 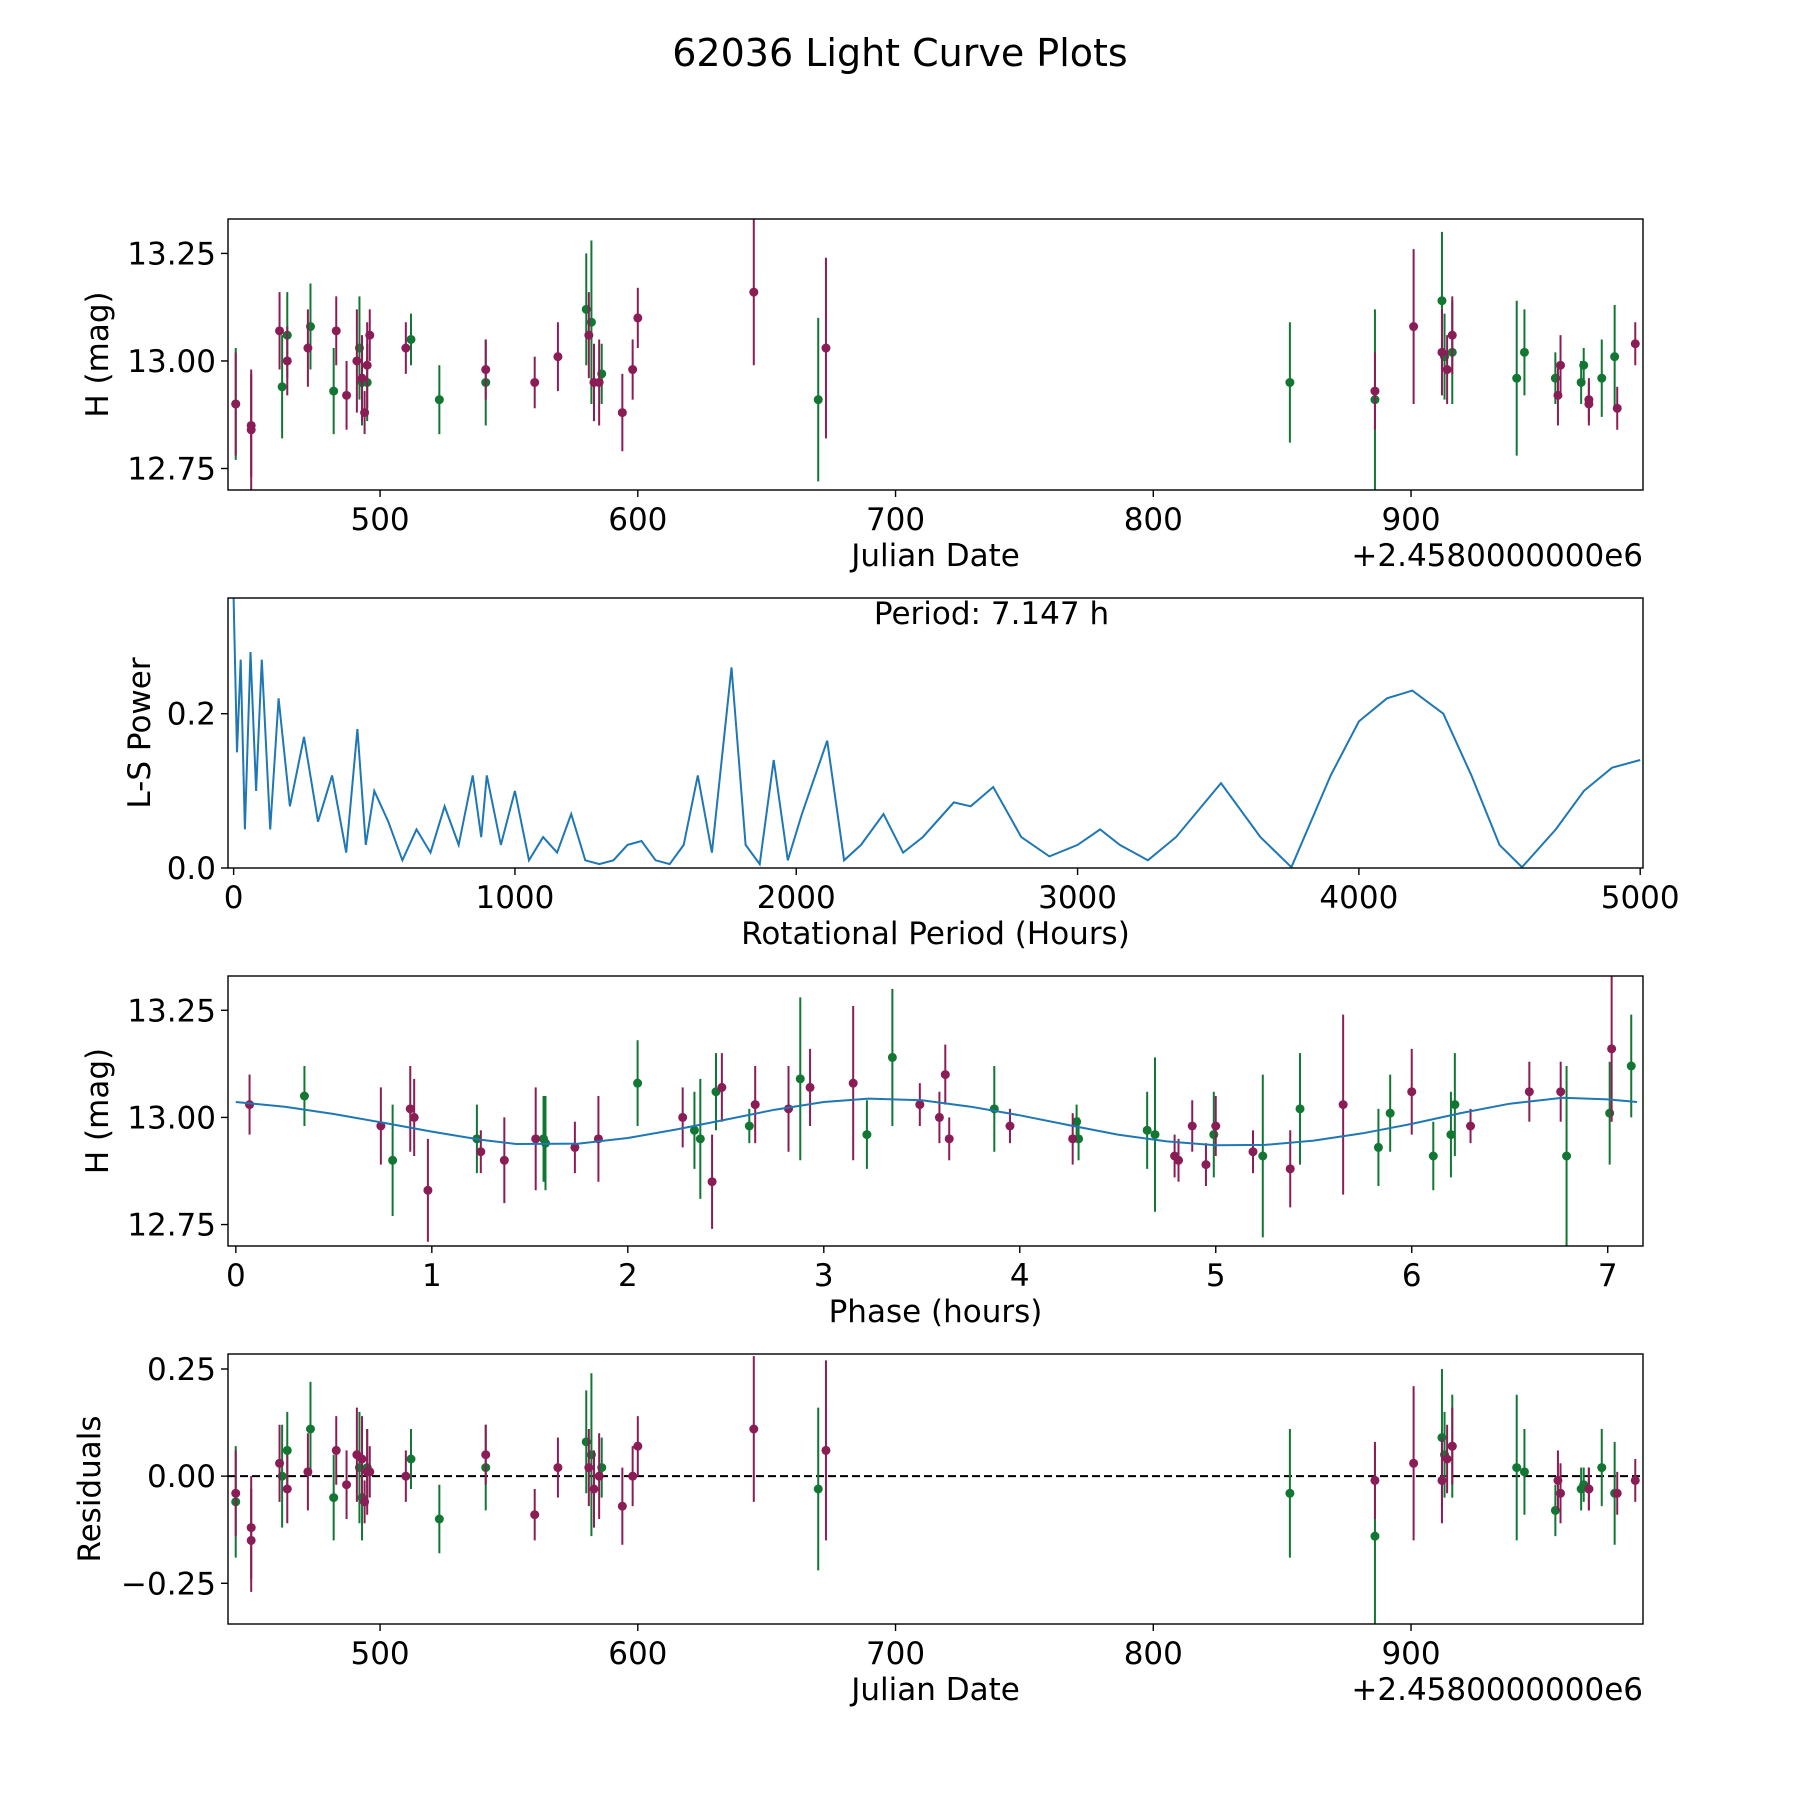 What do you see at coordinates (895, 1654) in the screenshot?
I see `x-tick-label: 700` at bounding box center [895, 1654].